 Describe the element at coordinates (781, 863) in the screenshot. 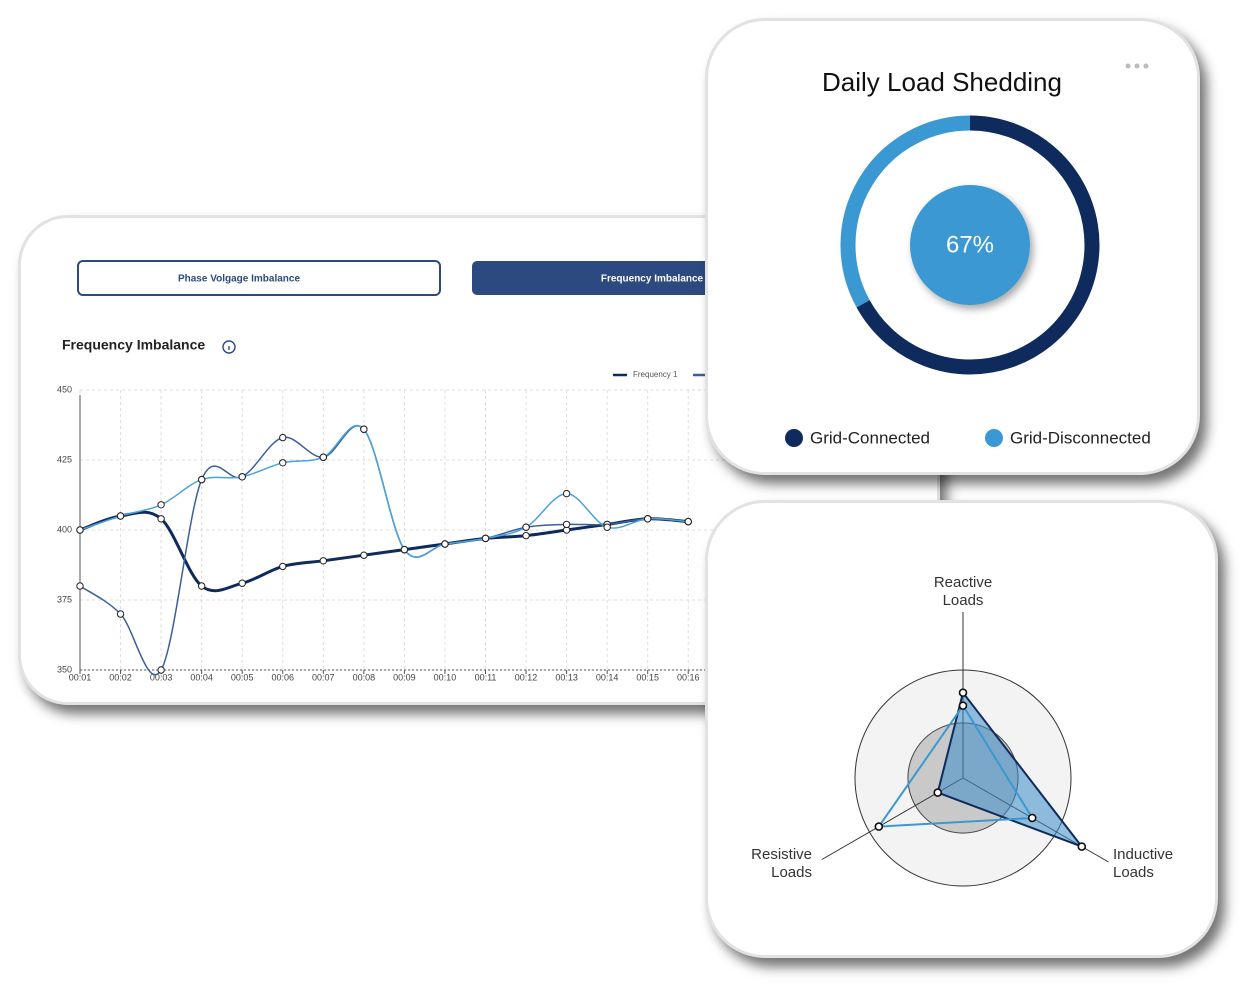

I see `axis-label: Resistive Loads` at that location.